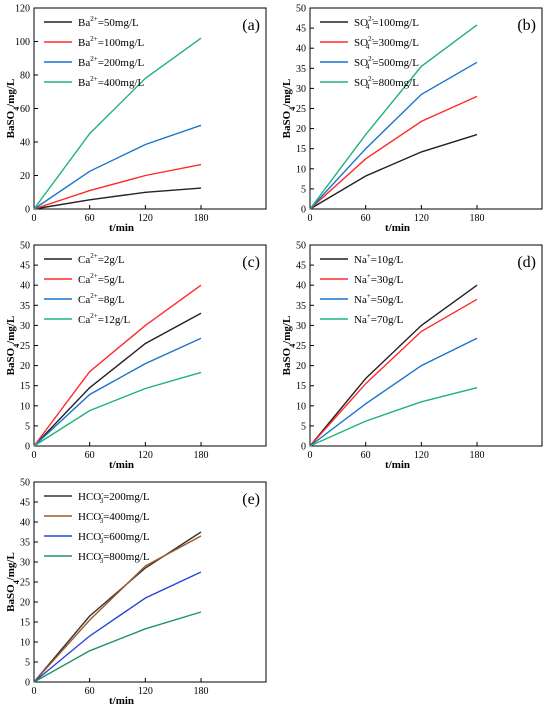  What do you see at coordinates (251, 25) in the screenshot?
I see `panel-label: (a)` at bounding box center [251, 25].